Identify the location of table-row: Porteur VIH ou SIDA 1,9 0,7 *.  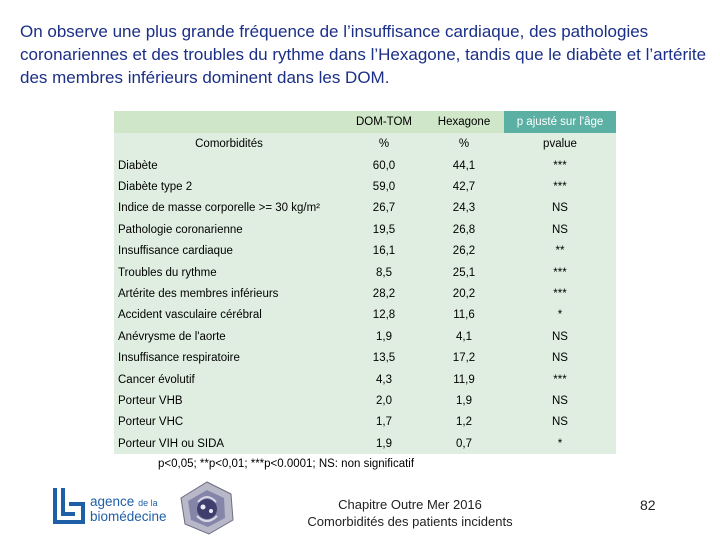
(365, 444).